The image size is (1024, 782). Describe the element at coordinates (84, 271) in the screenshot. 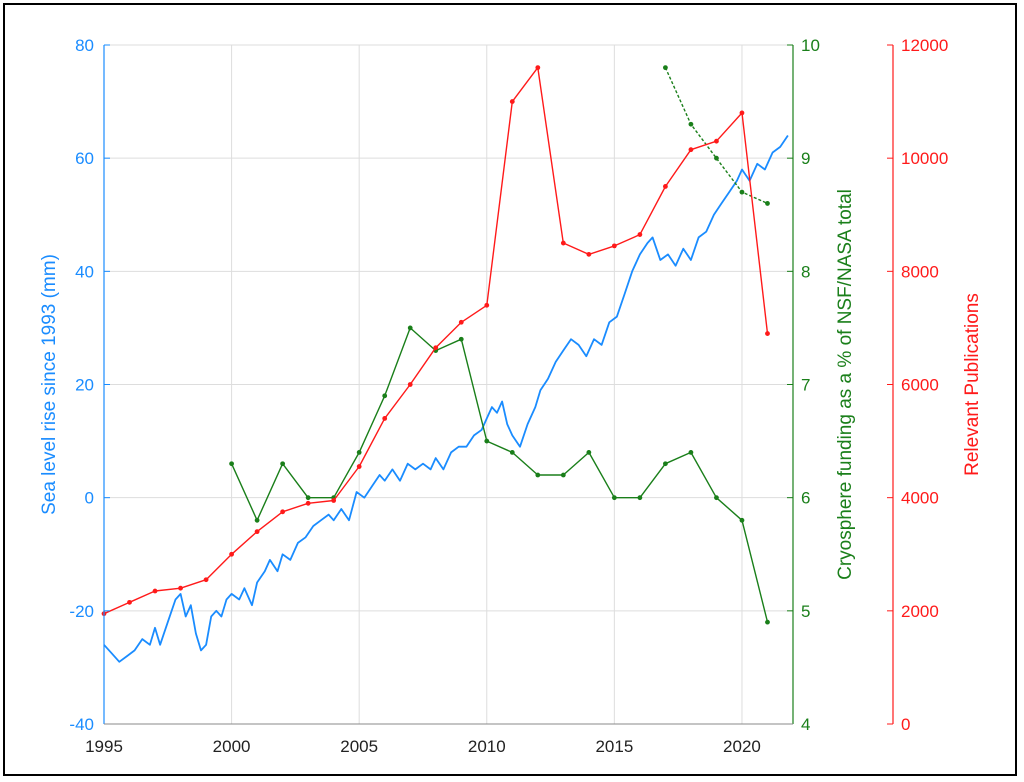

I see `sea-tick-label: 40` at that location.